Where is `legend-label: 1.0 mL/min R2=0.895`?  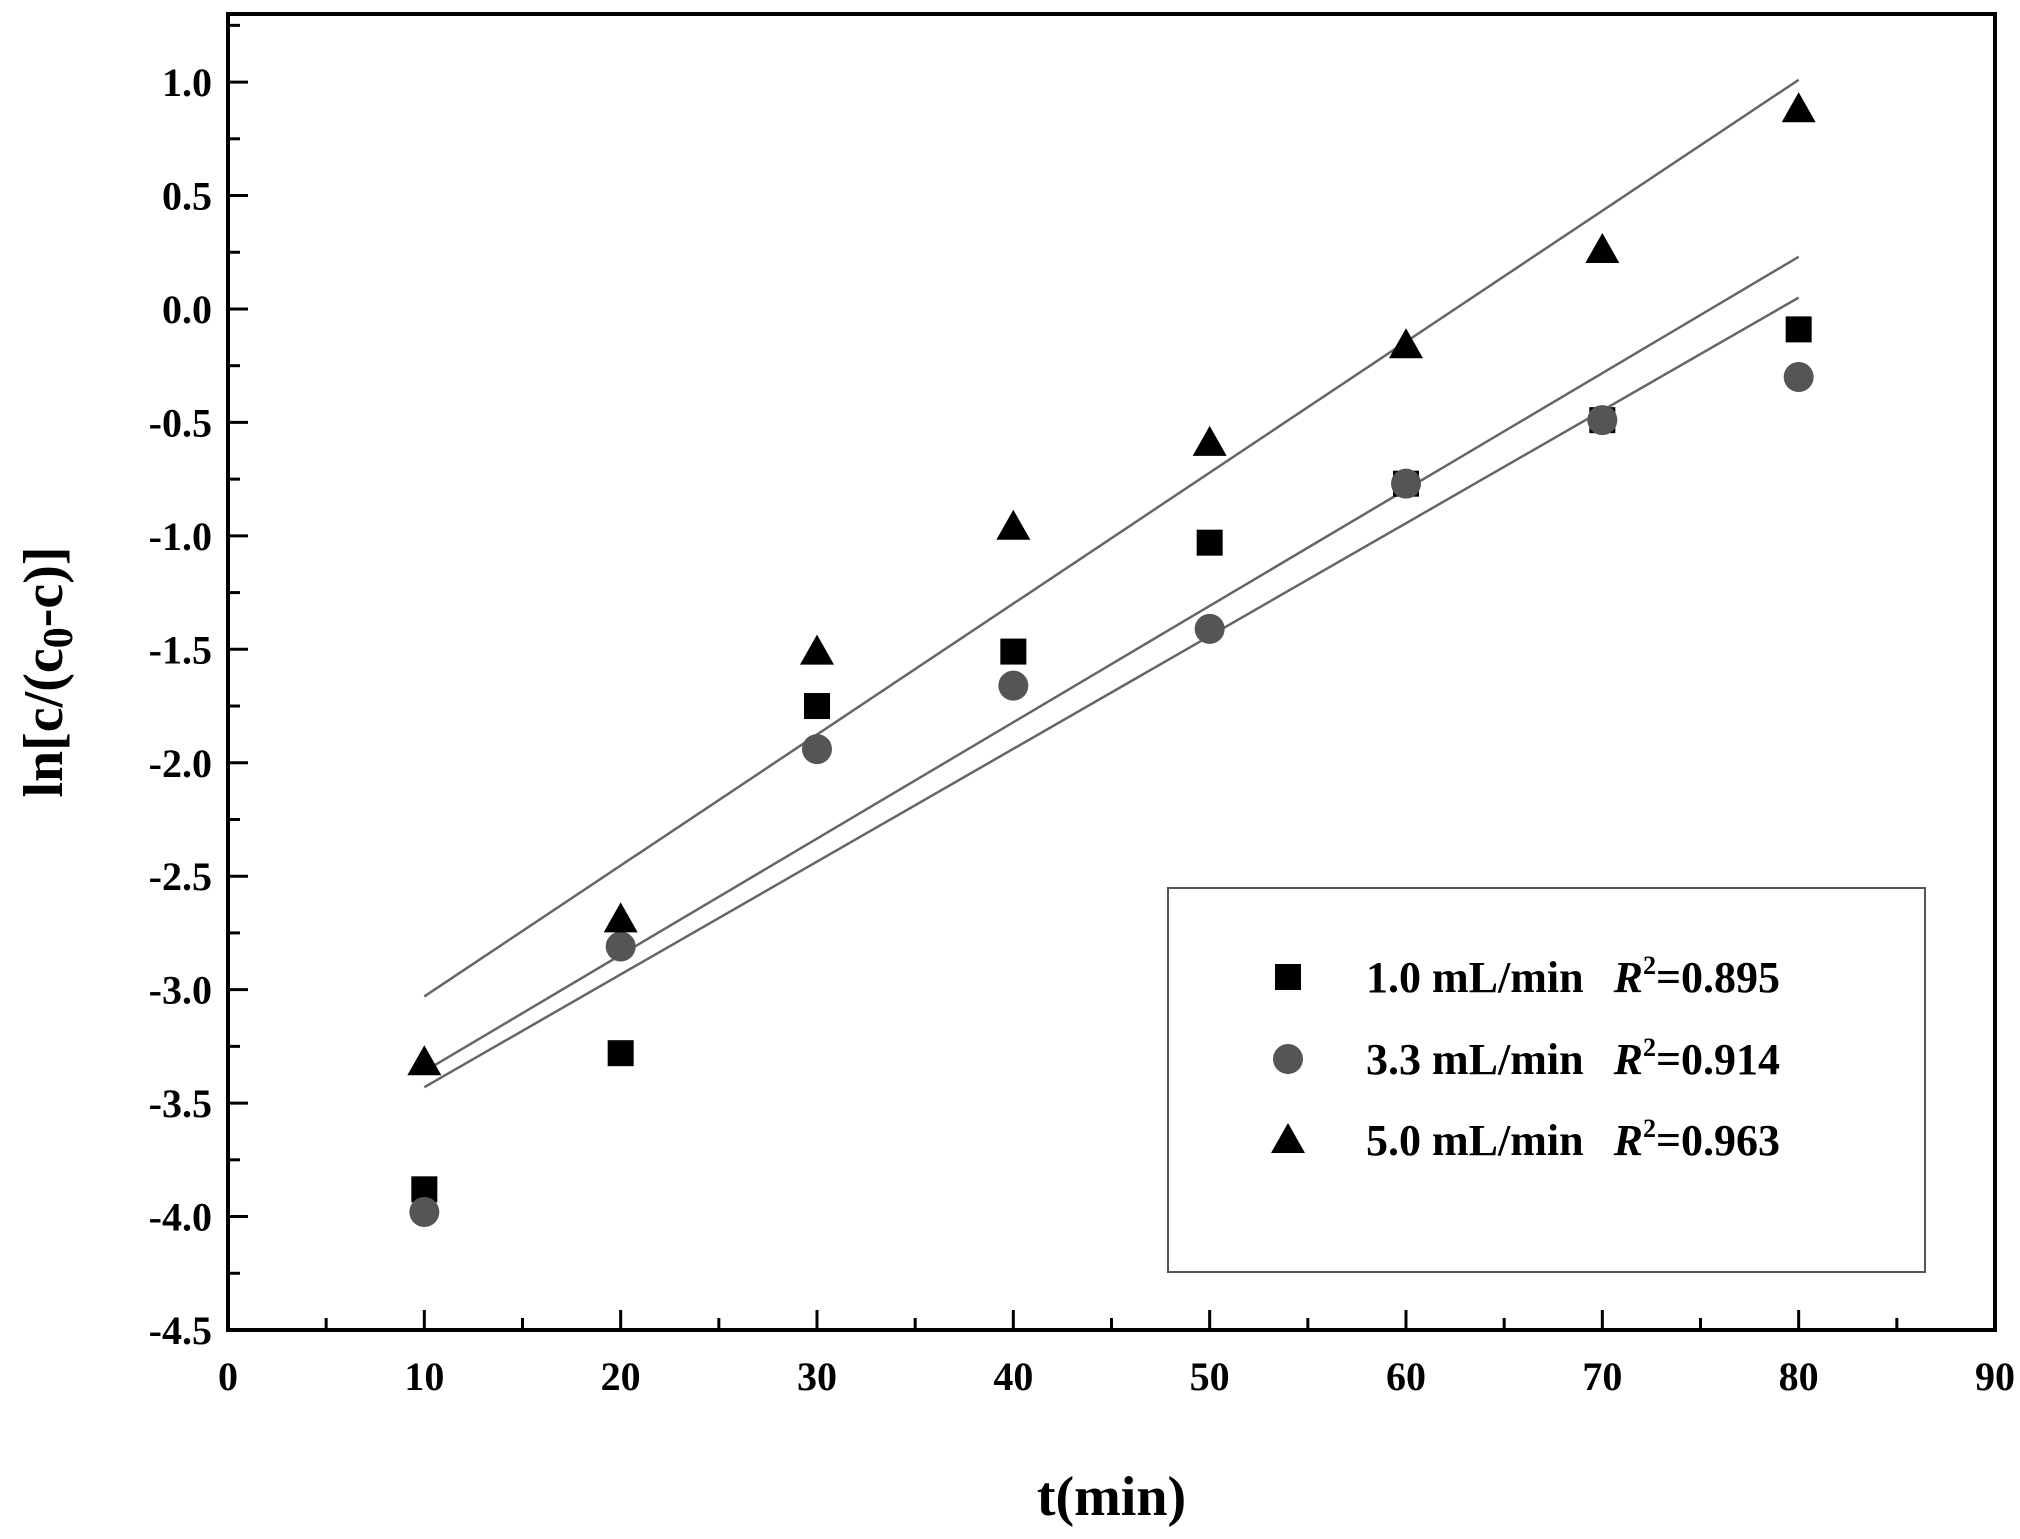 legend-label: 1.0 mL/min R2=0.895 is located at coordinates (1573, 976).